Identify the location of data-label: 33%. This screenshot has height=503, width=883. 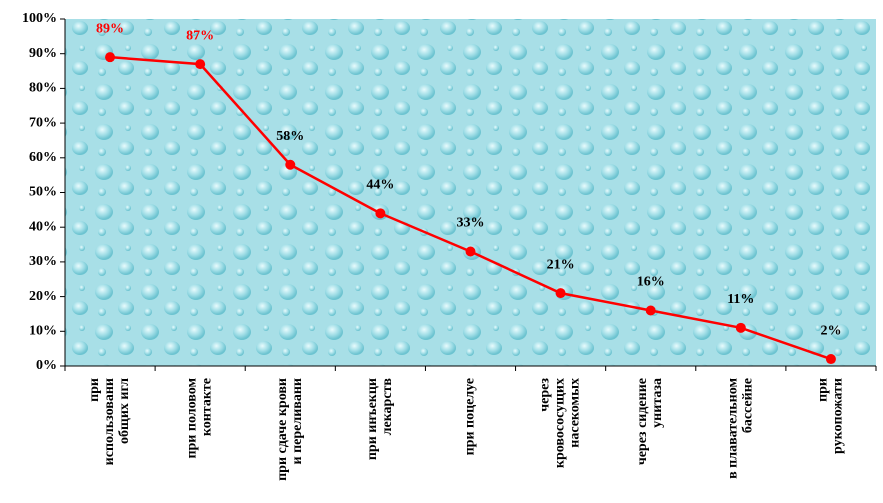
(471, 223).